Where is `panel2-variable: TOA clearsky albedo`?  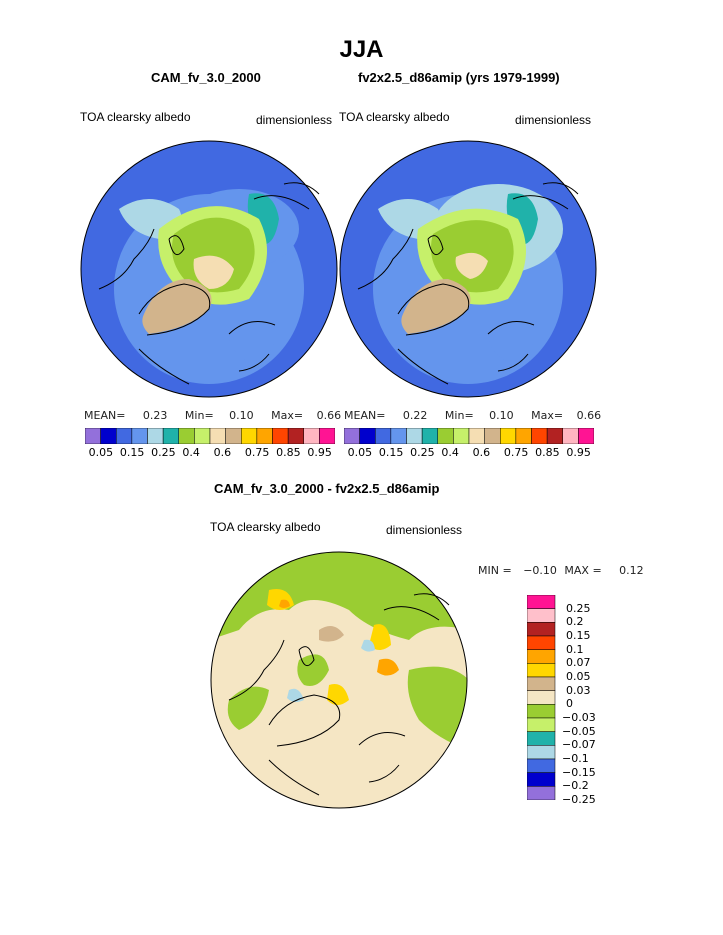
panel2-variable: TOA clearsky albedo is located at coordinates (394, 117).